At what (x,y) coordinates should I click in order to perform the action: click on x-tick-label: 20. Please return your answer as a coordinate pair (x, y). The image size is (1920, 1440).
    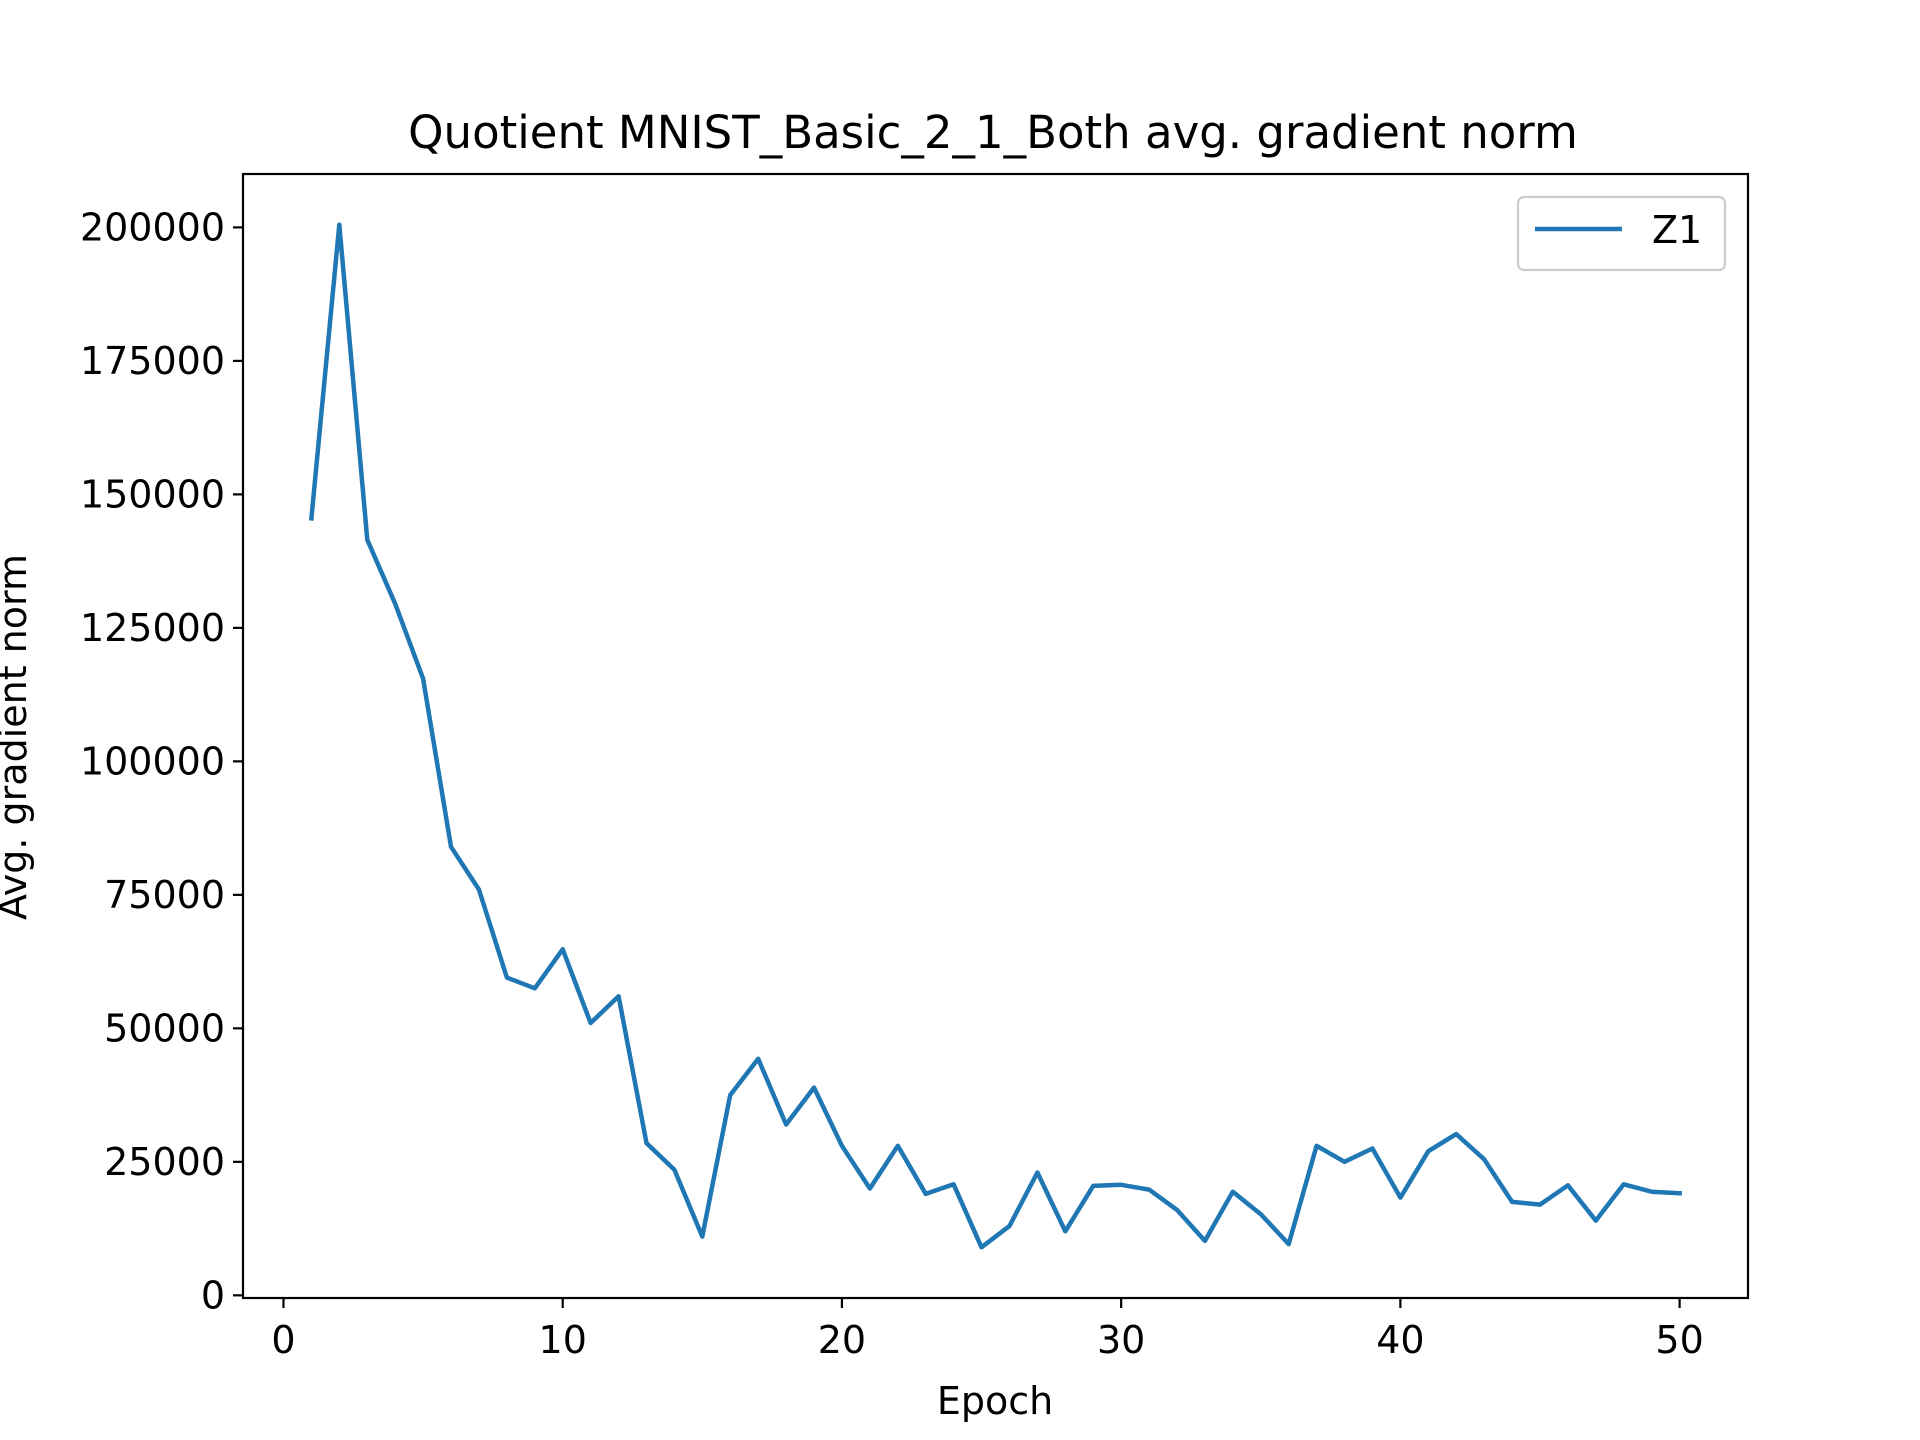
    Looking at the image, I should click on (842, 1340).